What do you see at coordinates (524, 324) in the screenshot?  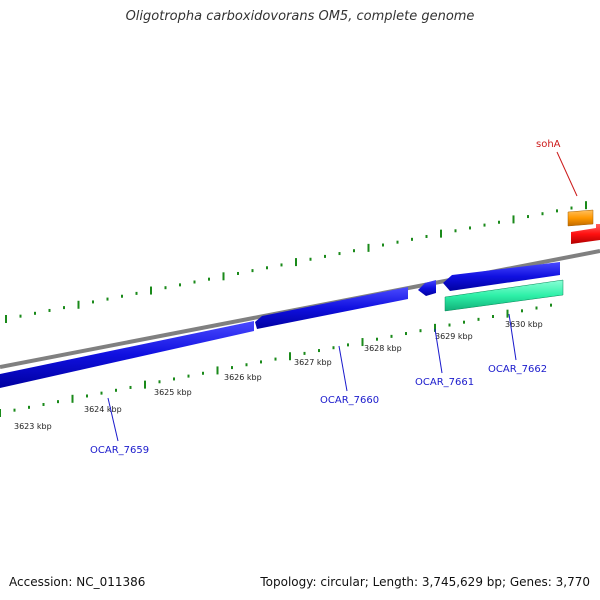 I see `tick-label-3630: 3630 kbp` at bounding box center [524, 324].